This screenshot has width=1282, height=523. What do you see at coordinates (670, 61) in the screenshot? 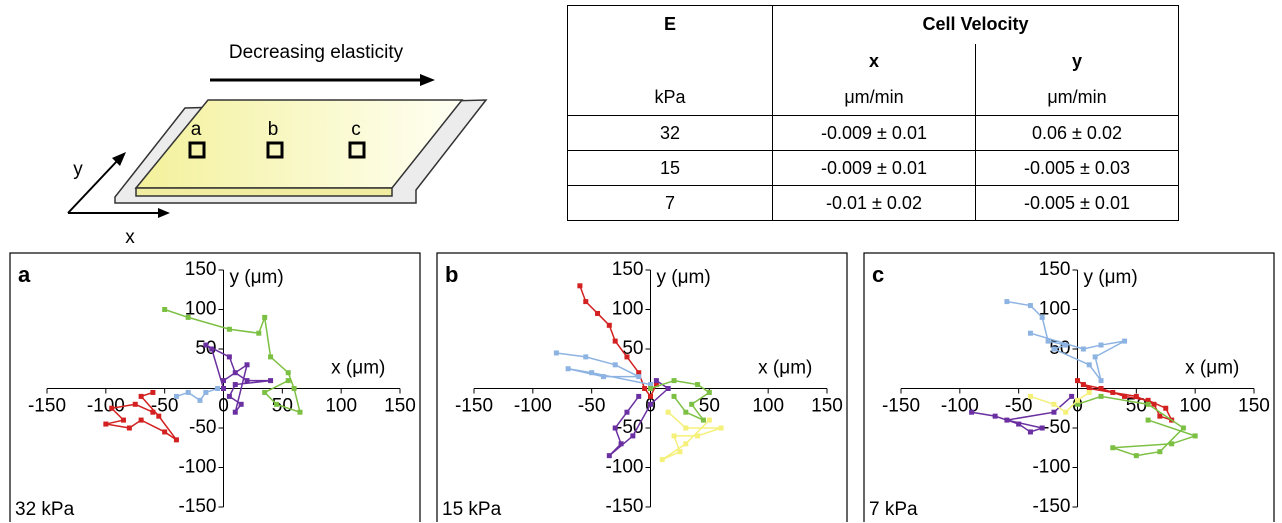
I see `cell` at bounding box center [670, 61].